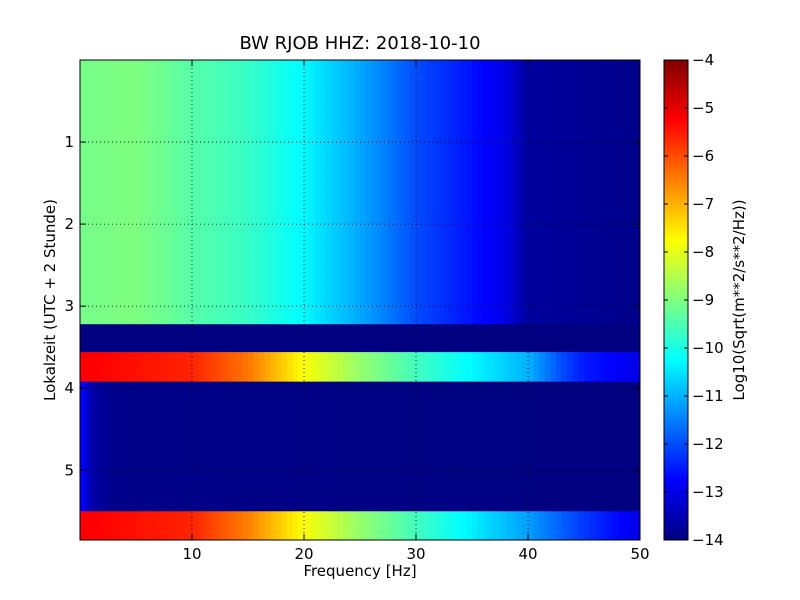 The width and height of the screenshot is (800, 600). I want to click on colorbar-tick-label: −4, so click(703, 60).